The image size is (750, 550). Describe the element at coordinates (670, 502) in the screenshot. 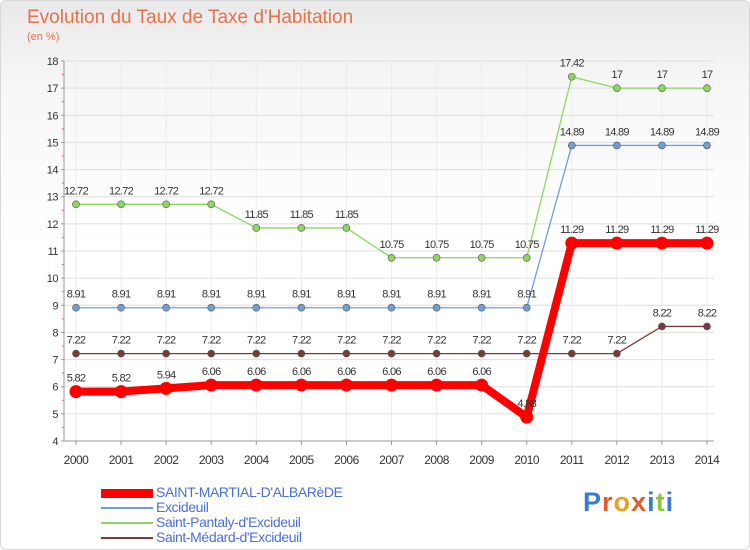

I see `logo-letter: i` at that location.